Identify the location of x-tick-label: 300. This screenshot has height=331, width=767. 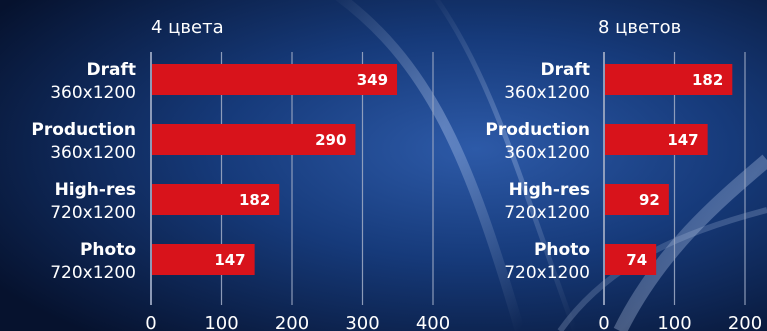
(362, 322).